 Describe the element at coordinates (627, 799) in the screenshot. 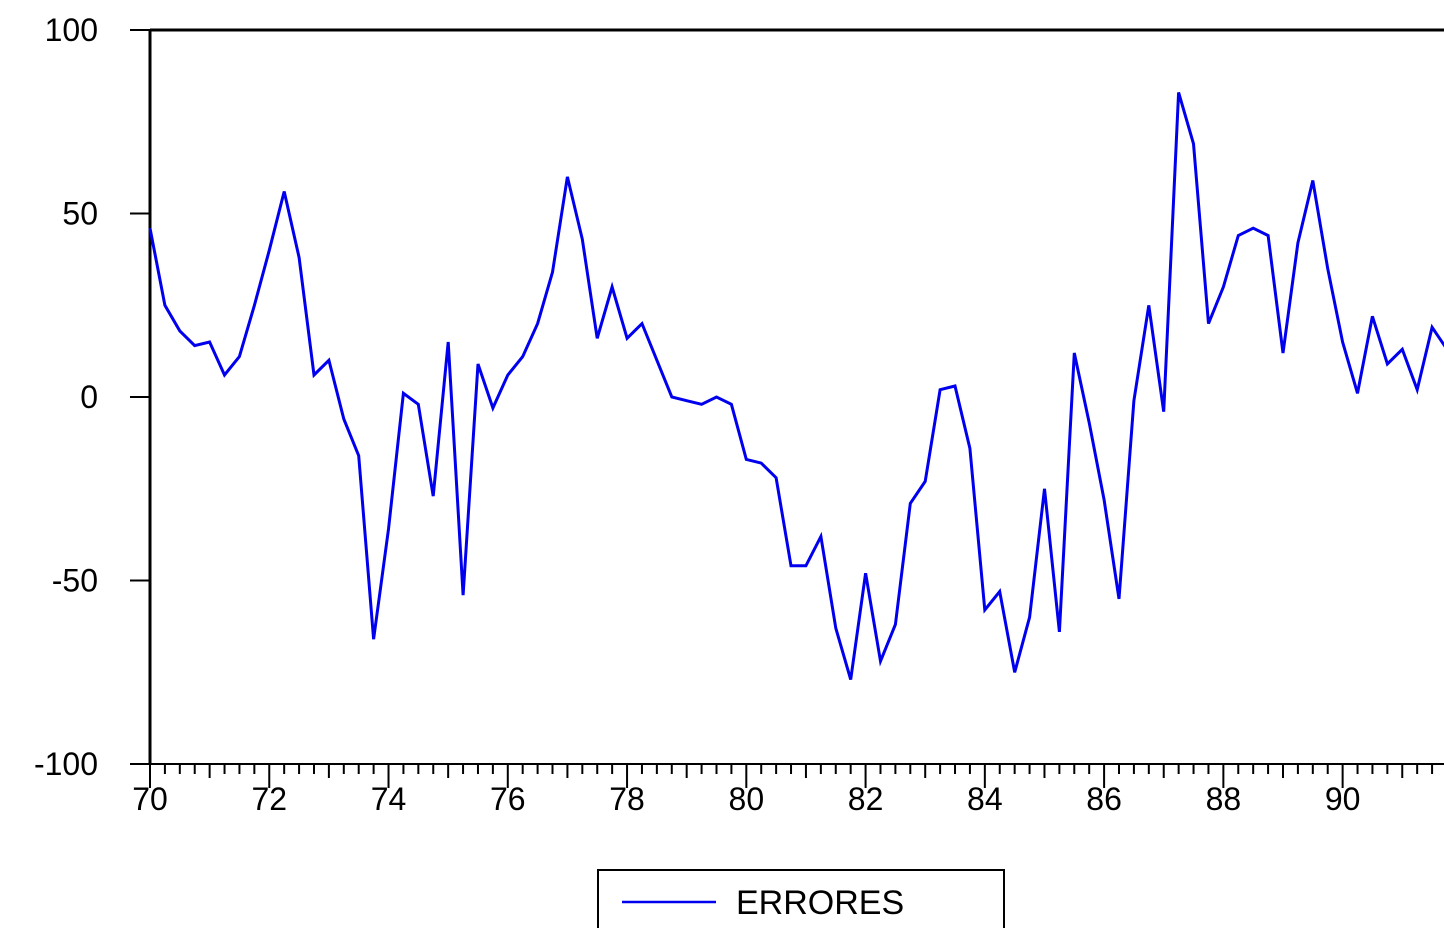

I see `x-tick-label: 78` at that location.